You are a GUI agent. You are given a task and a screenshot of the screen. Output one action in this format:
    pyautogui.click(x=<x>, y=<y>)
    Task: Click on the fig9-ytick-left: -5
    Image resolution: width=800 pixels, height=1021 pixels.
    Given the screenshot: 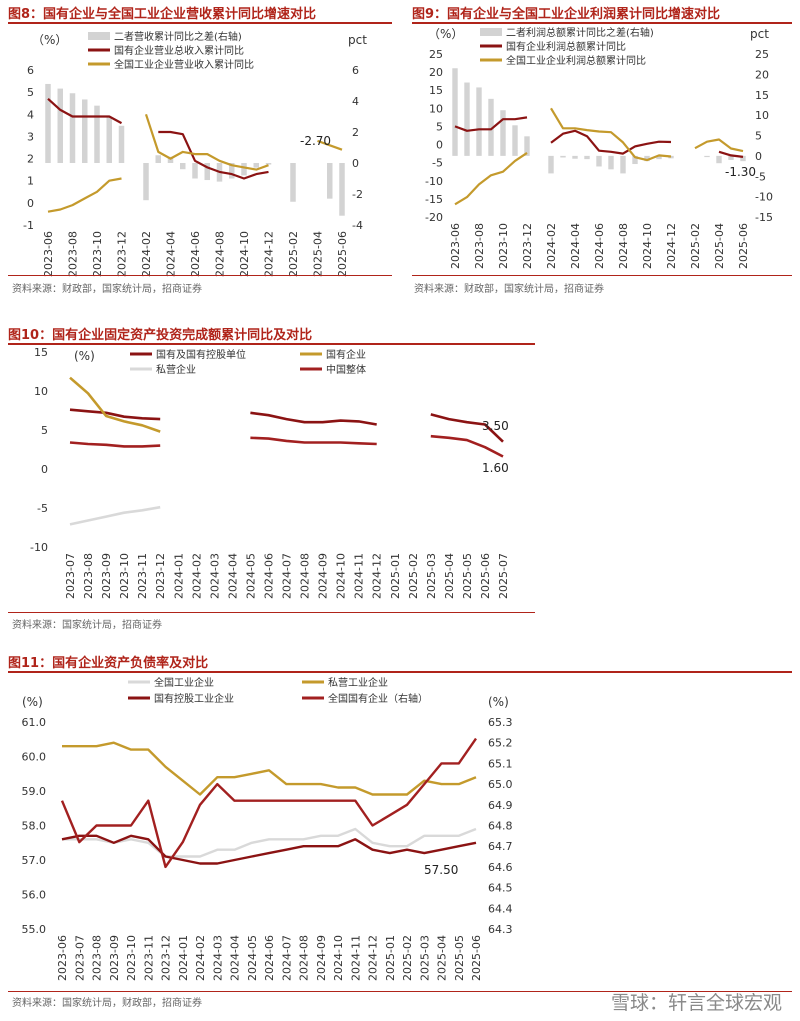 What is the action you would take?
    pyautogui.click(x=437, y=163)
    